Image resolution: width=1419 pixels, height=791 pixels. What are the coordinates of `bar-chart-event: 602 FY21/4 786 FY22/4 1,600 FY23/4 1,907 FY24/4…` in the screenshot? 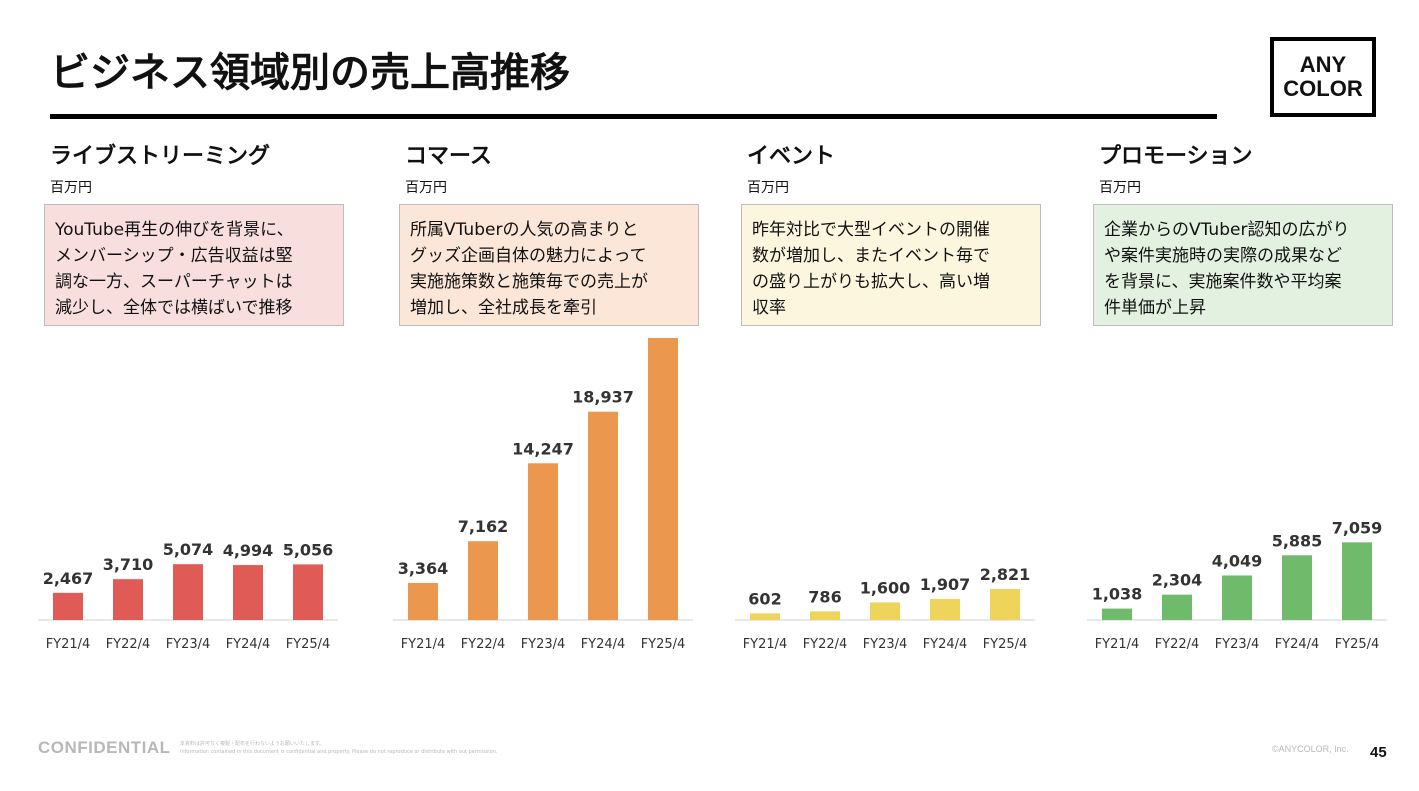 It's located at (885, 608).